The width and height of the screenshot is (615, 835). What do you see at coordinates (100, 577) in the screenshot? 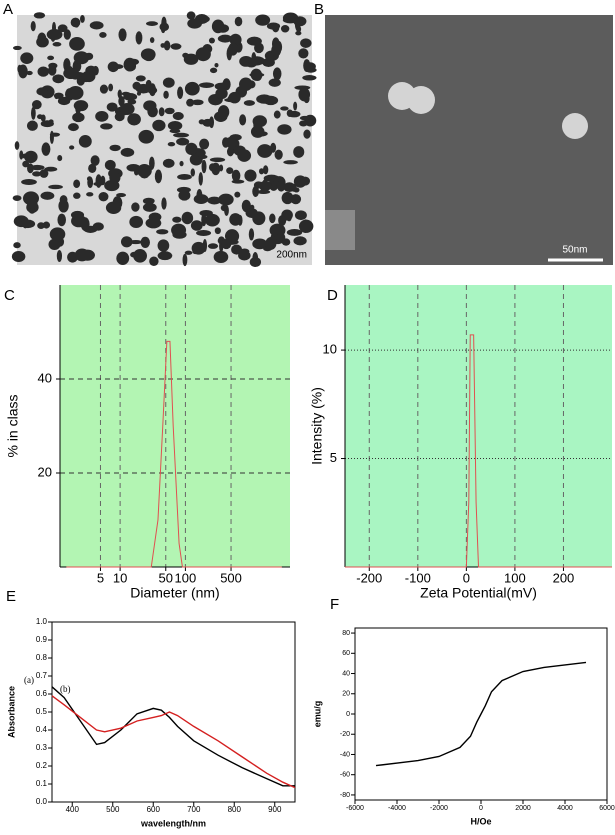
I see `x-tick-label: 5` at bounding box center [100, 577].